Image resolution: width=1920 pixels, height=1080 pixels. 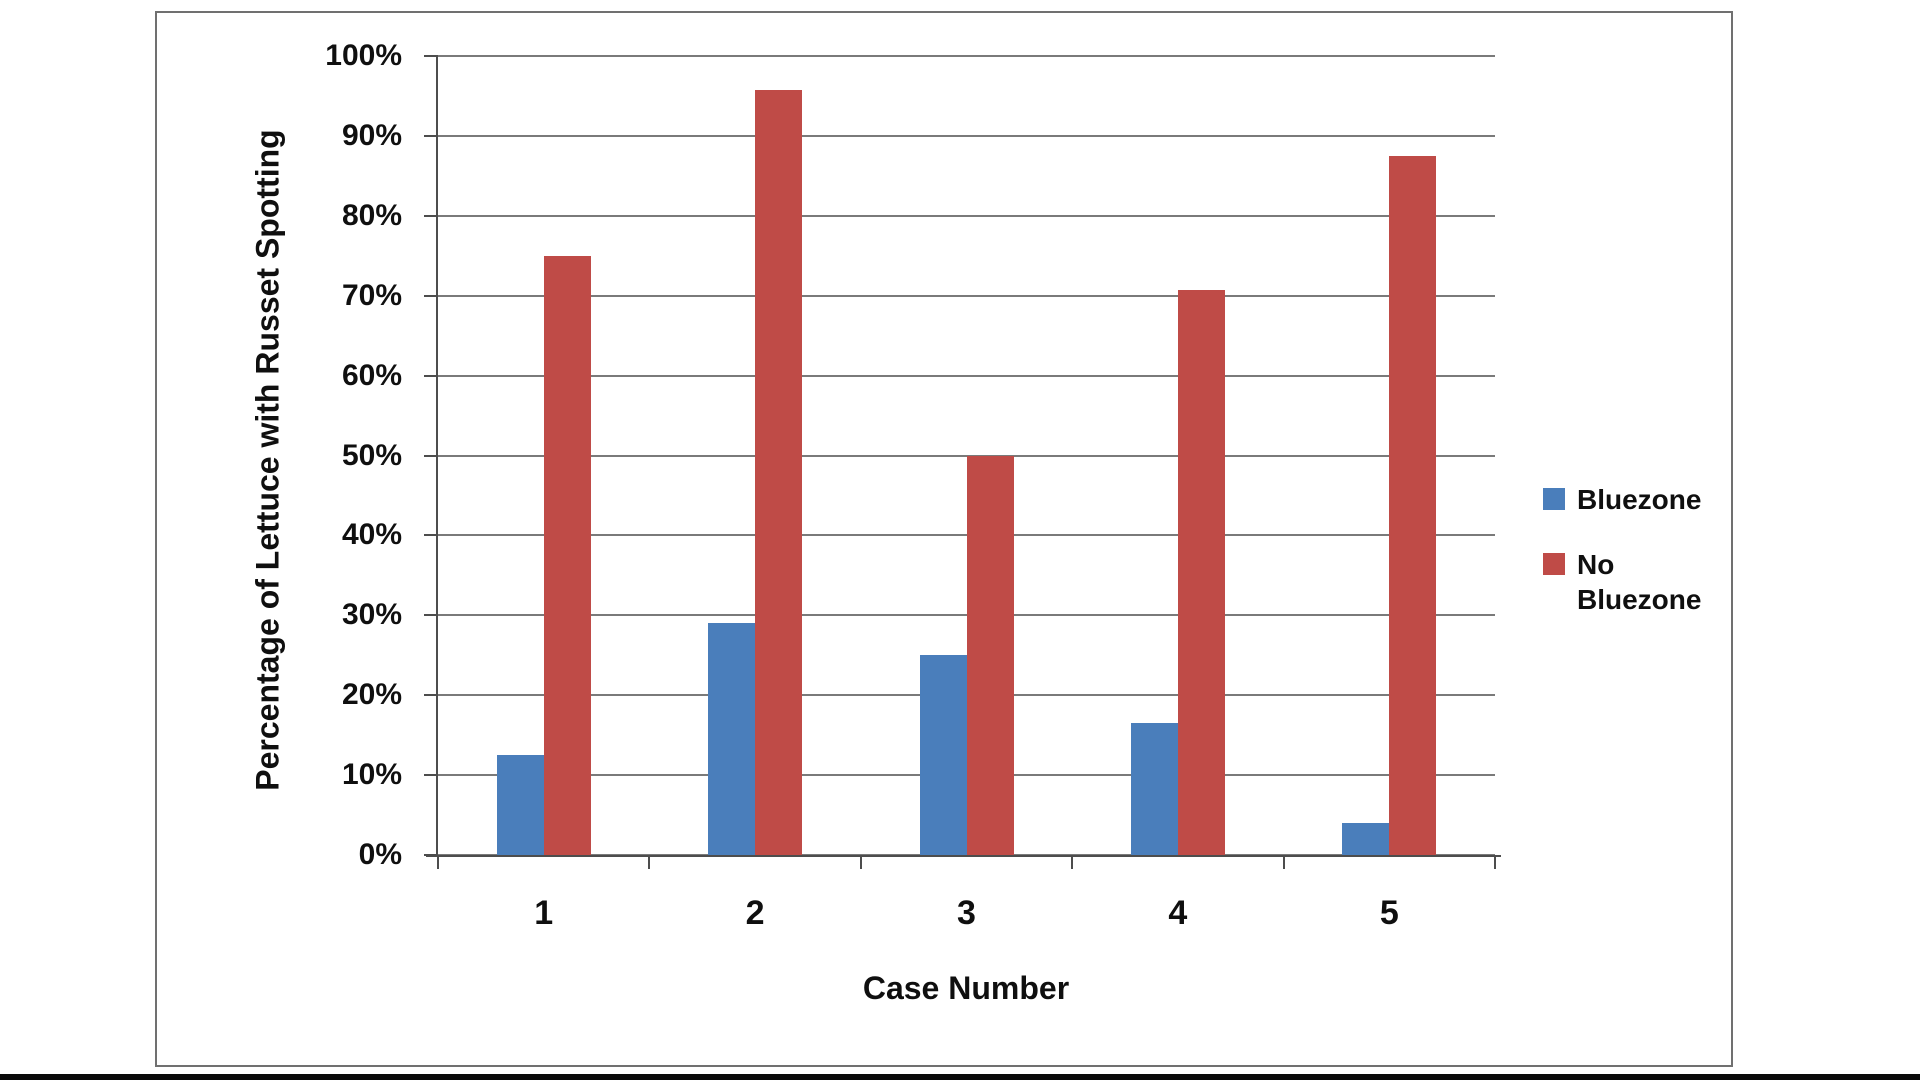 What do you see at coordinates (431, 535) in the screenshot?
I see `y-axis-tick-40%` at bounding box center [431, 535].